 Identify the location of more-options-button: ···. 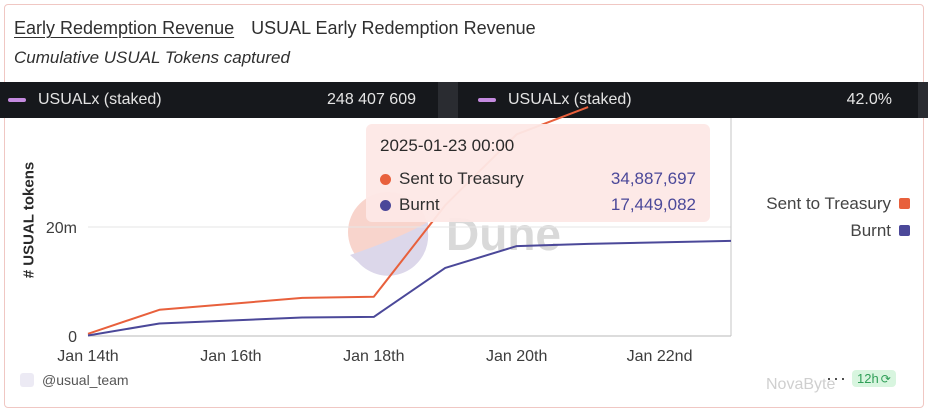
(836, 378).